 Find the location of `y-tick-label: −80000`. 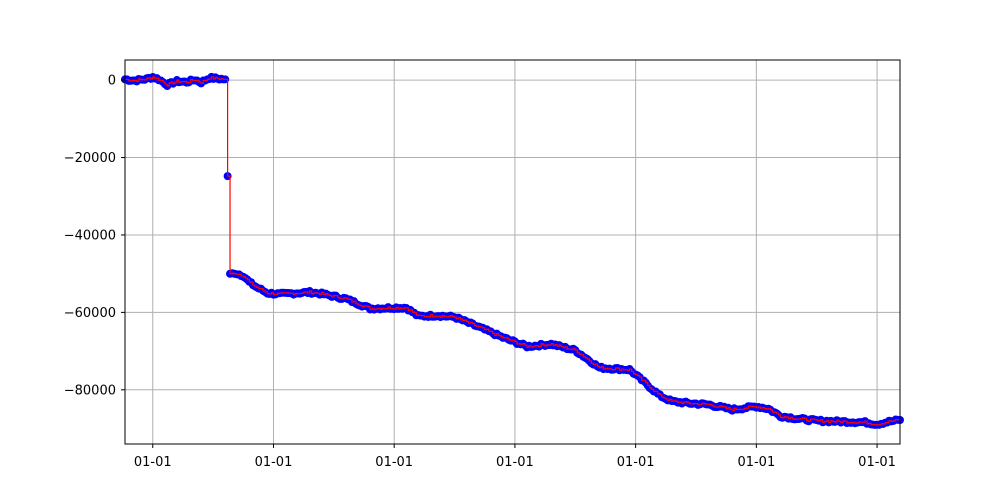

y-tick-label: −80000 is located at coordinates (90, 390).